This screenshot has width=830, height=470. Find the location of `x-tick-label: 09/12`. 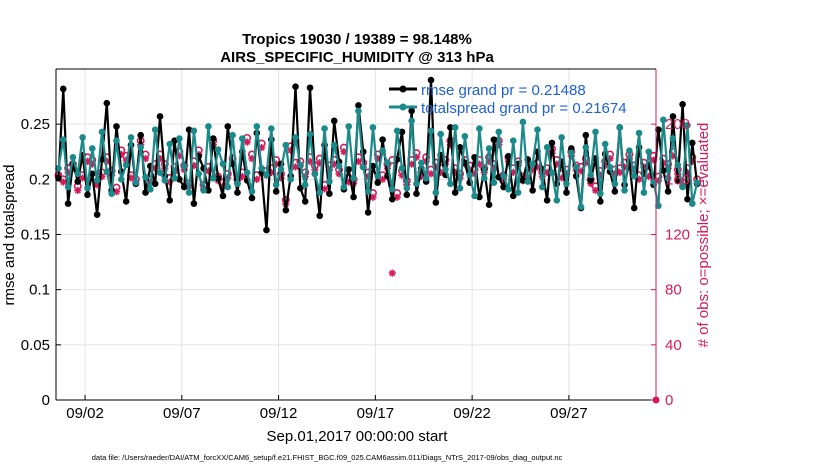

x-tick-label: 09/12 is located at coordinates (279, 413).